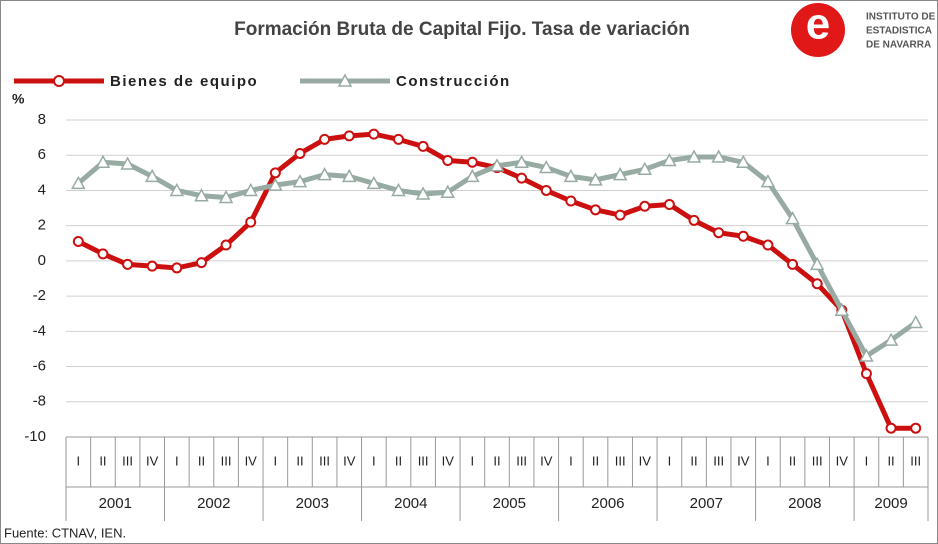 Image resolution: width=938 pixels, height=544 pixels. I want to click on logo-text: INSTITUTO DE, so click(901, 17).